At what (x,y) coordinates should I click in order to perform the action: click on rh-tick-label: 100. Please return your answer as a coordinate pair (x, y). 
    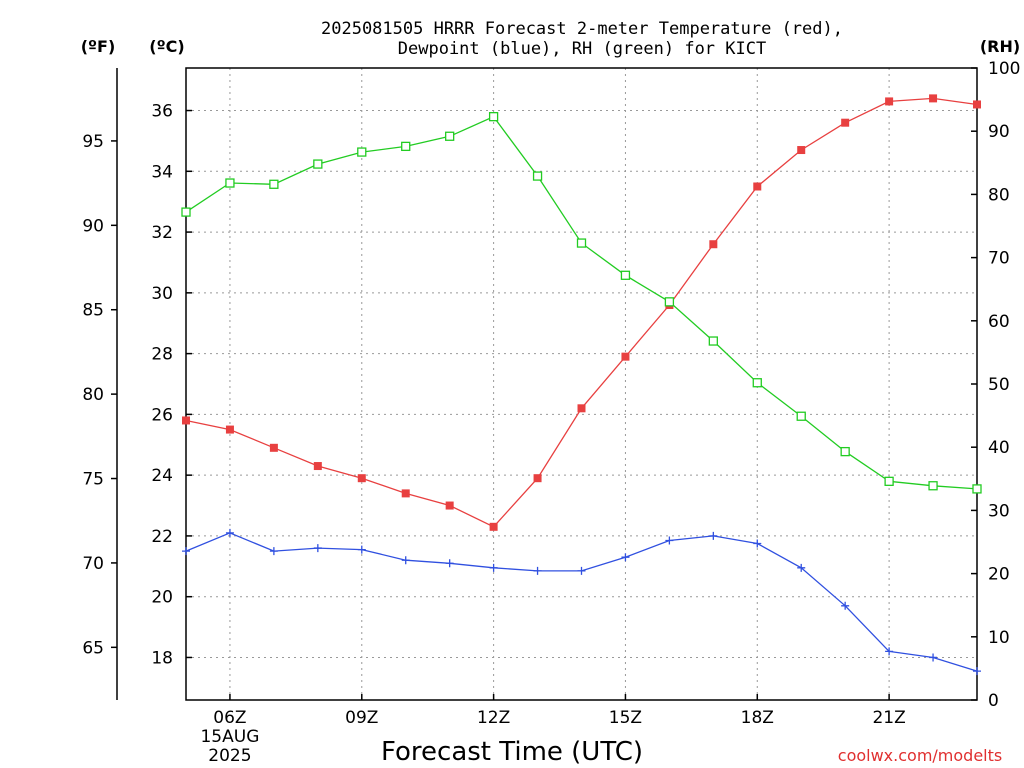
    Looking at the image, I should click on (1004, 69).